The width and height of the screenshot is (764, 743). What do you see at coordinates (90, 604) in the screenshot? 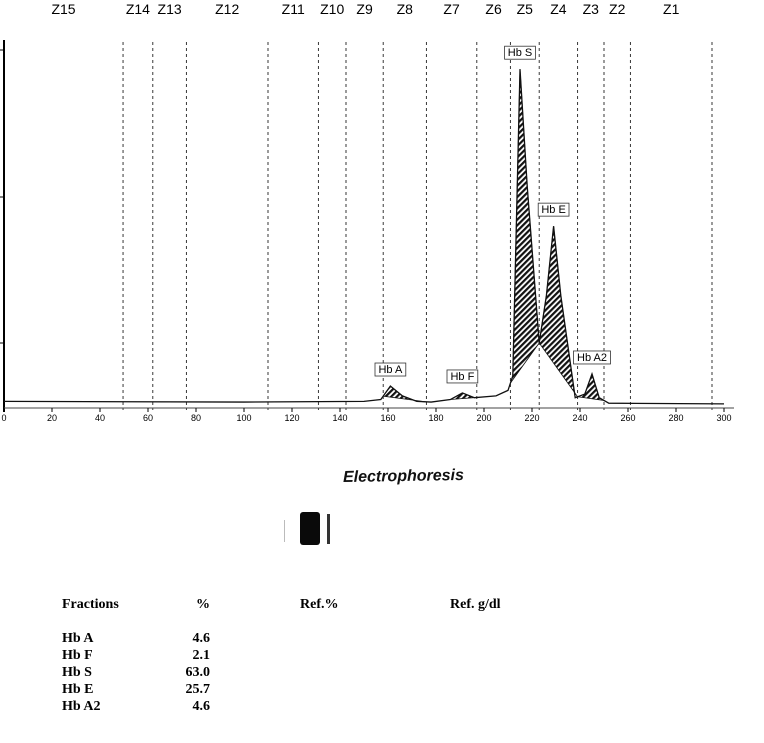
I see `header-fractions: Fractions` at bounding box center [90, 604].